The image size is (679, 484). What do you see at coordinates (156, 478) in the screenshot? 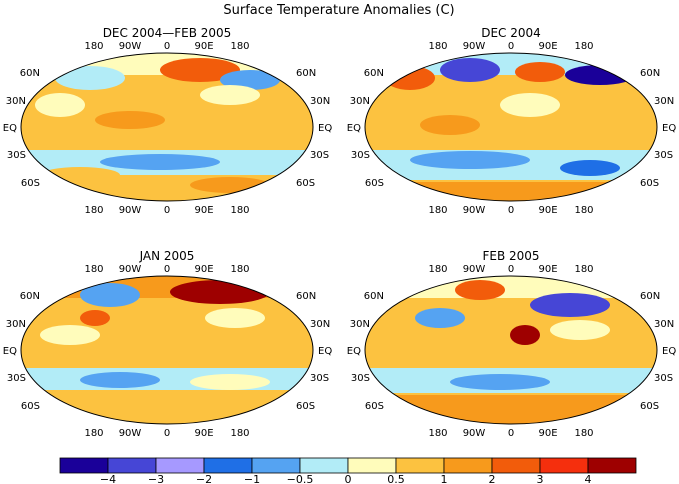
I see `colorbar-label: −3` at bounding box center [156, 478].